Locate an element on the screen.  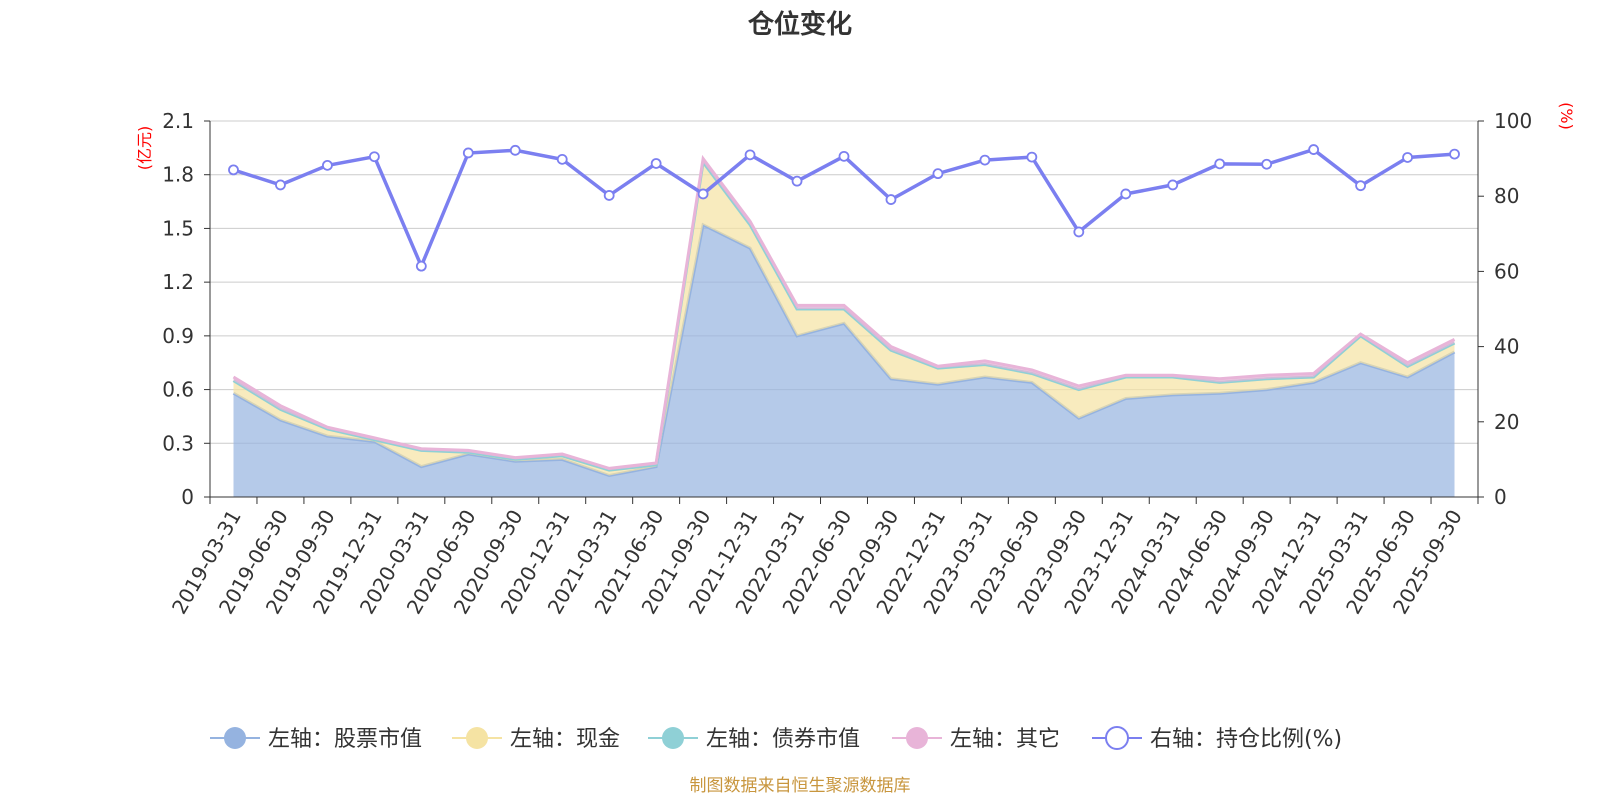
legend-label: 左轴：股票市值 is located at coordinates (345, 739).